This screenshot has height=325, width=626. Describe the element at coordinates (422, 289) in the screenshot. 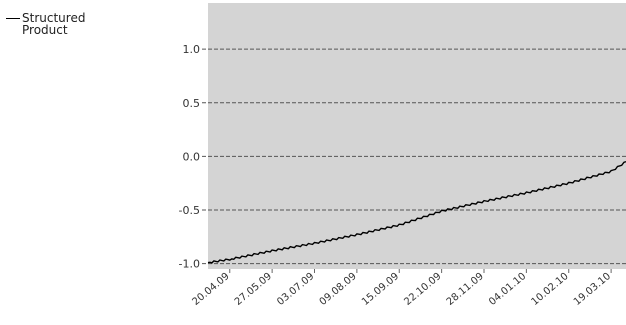

I see `x-tick-label: 22.10.09` at that location.